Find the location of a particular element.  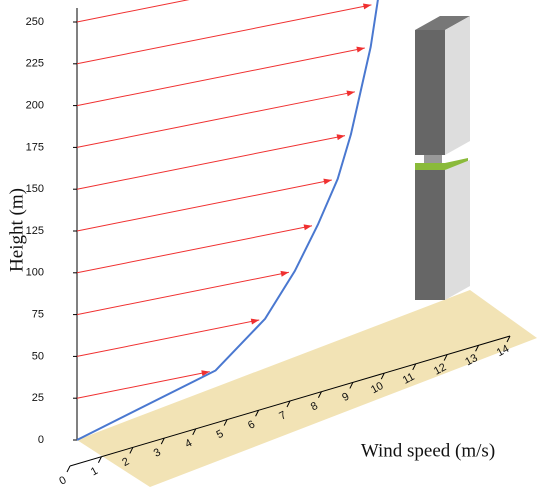

y-tick-label: 250 is located at coordinates (35, 22).